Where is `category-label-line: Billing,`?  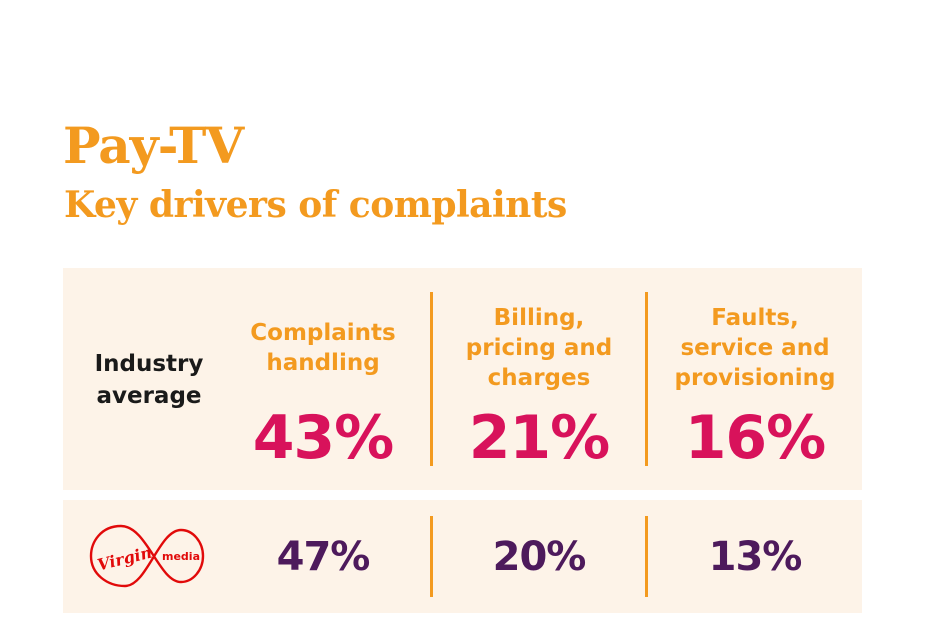 category-label-line: Billing, is located at coordinates (539, 318).